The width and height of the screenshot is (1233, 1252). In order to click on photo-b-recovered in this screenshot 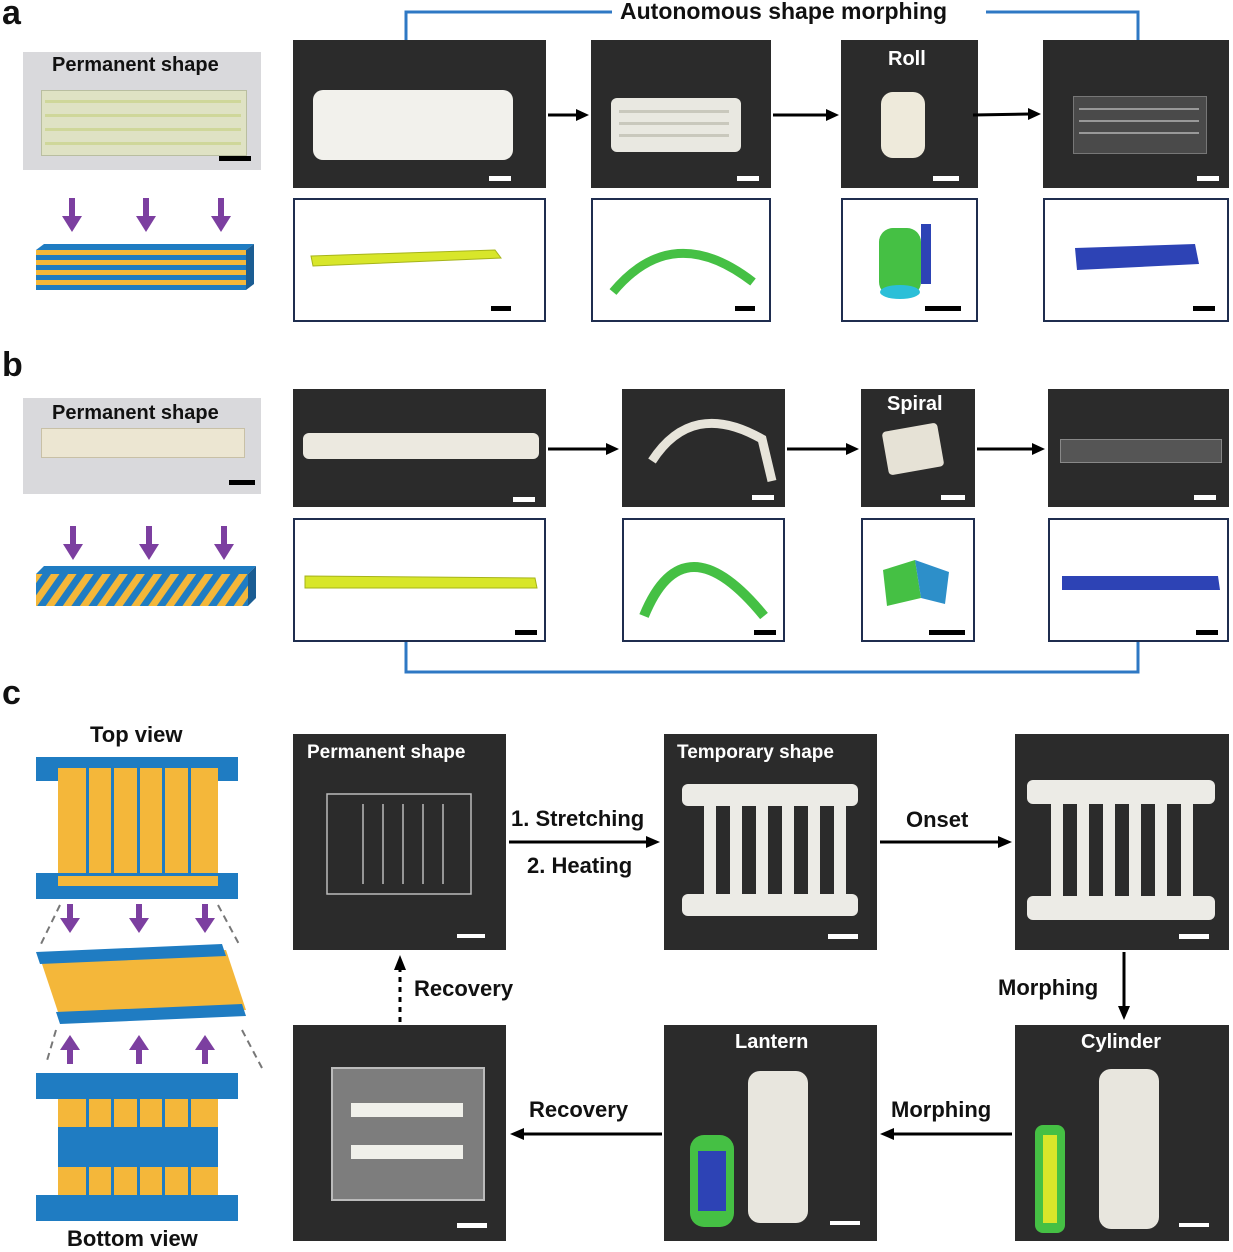, I will do `click(1138, 448)`.